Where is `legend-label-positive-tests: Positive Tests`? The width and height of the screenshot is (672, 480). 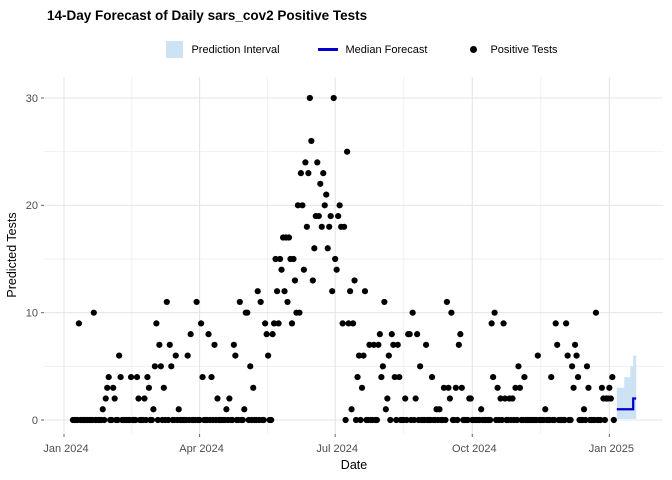 legend-label-positive-tests: Positive Tests is located at coordinates (524, 49).